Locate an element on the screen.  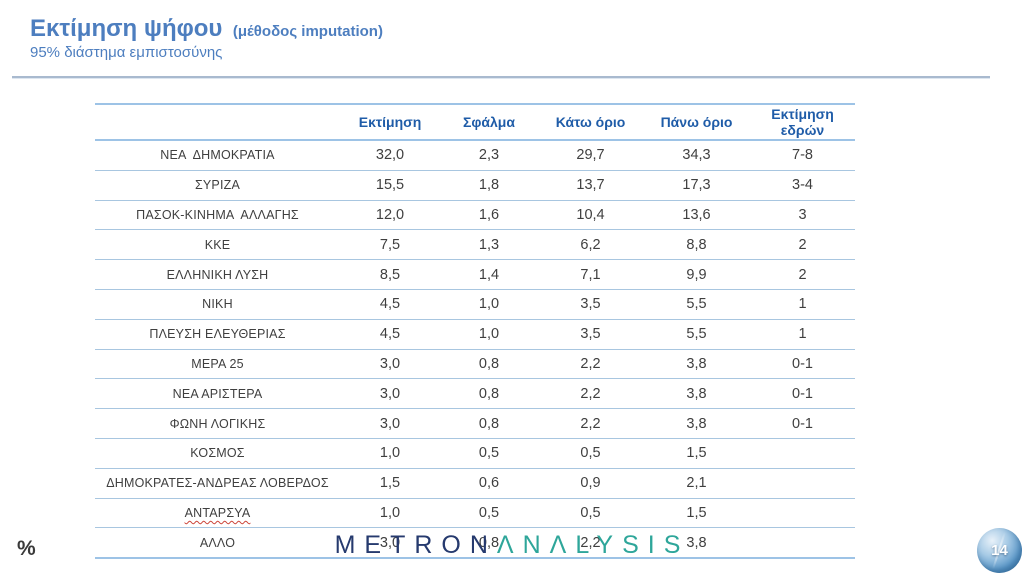
party-name-cell: ΜΕΡΑ 25 is located at coordinates (217, 364).